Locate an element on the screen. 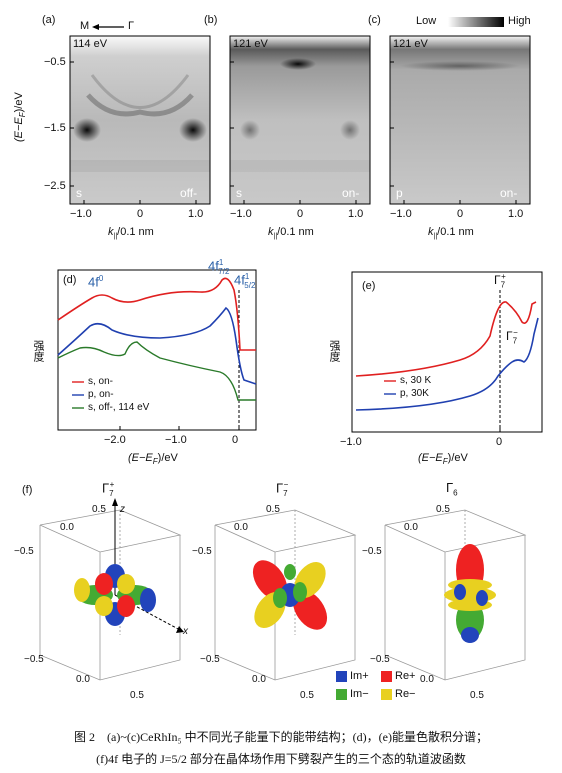 The image size is (562, 773). tick-c2-mid: 0.0 is located at coordinates (241, 527).